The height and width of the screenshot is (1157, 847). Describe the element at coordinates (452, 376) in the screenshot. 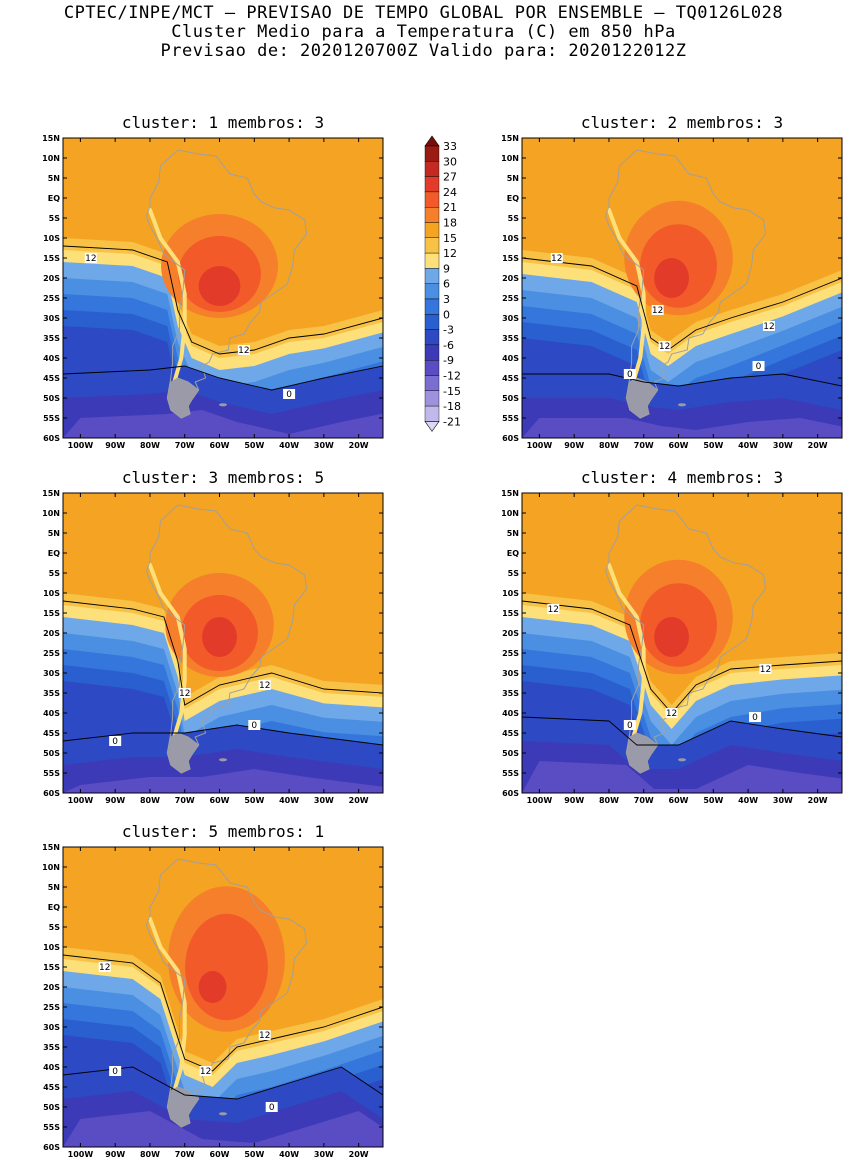

I see `colorbar-label: -12` at that location.